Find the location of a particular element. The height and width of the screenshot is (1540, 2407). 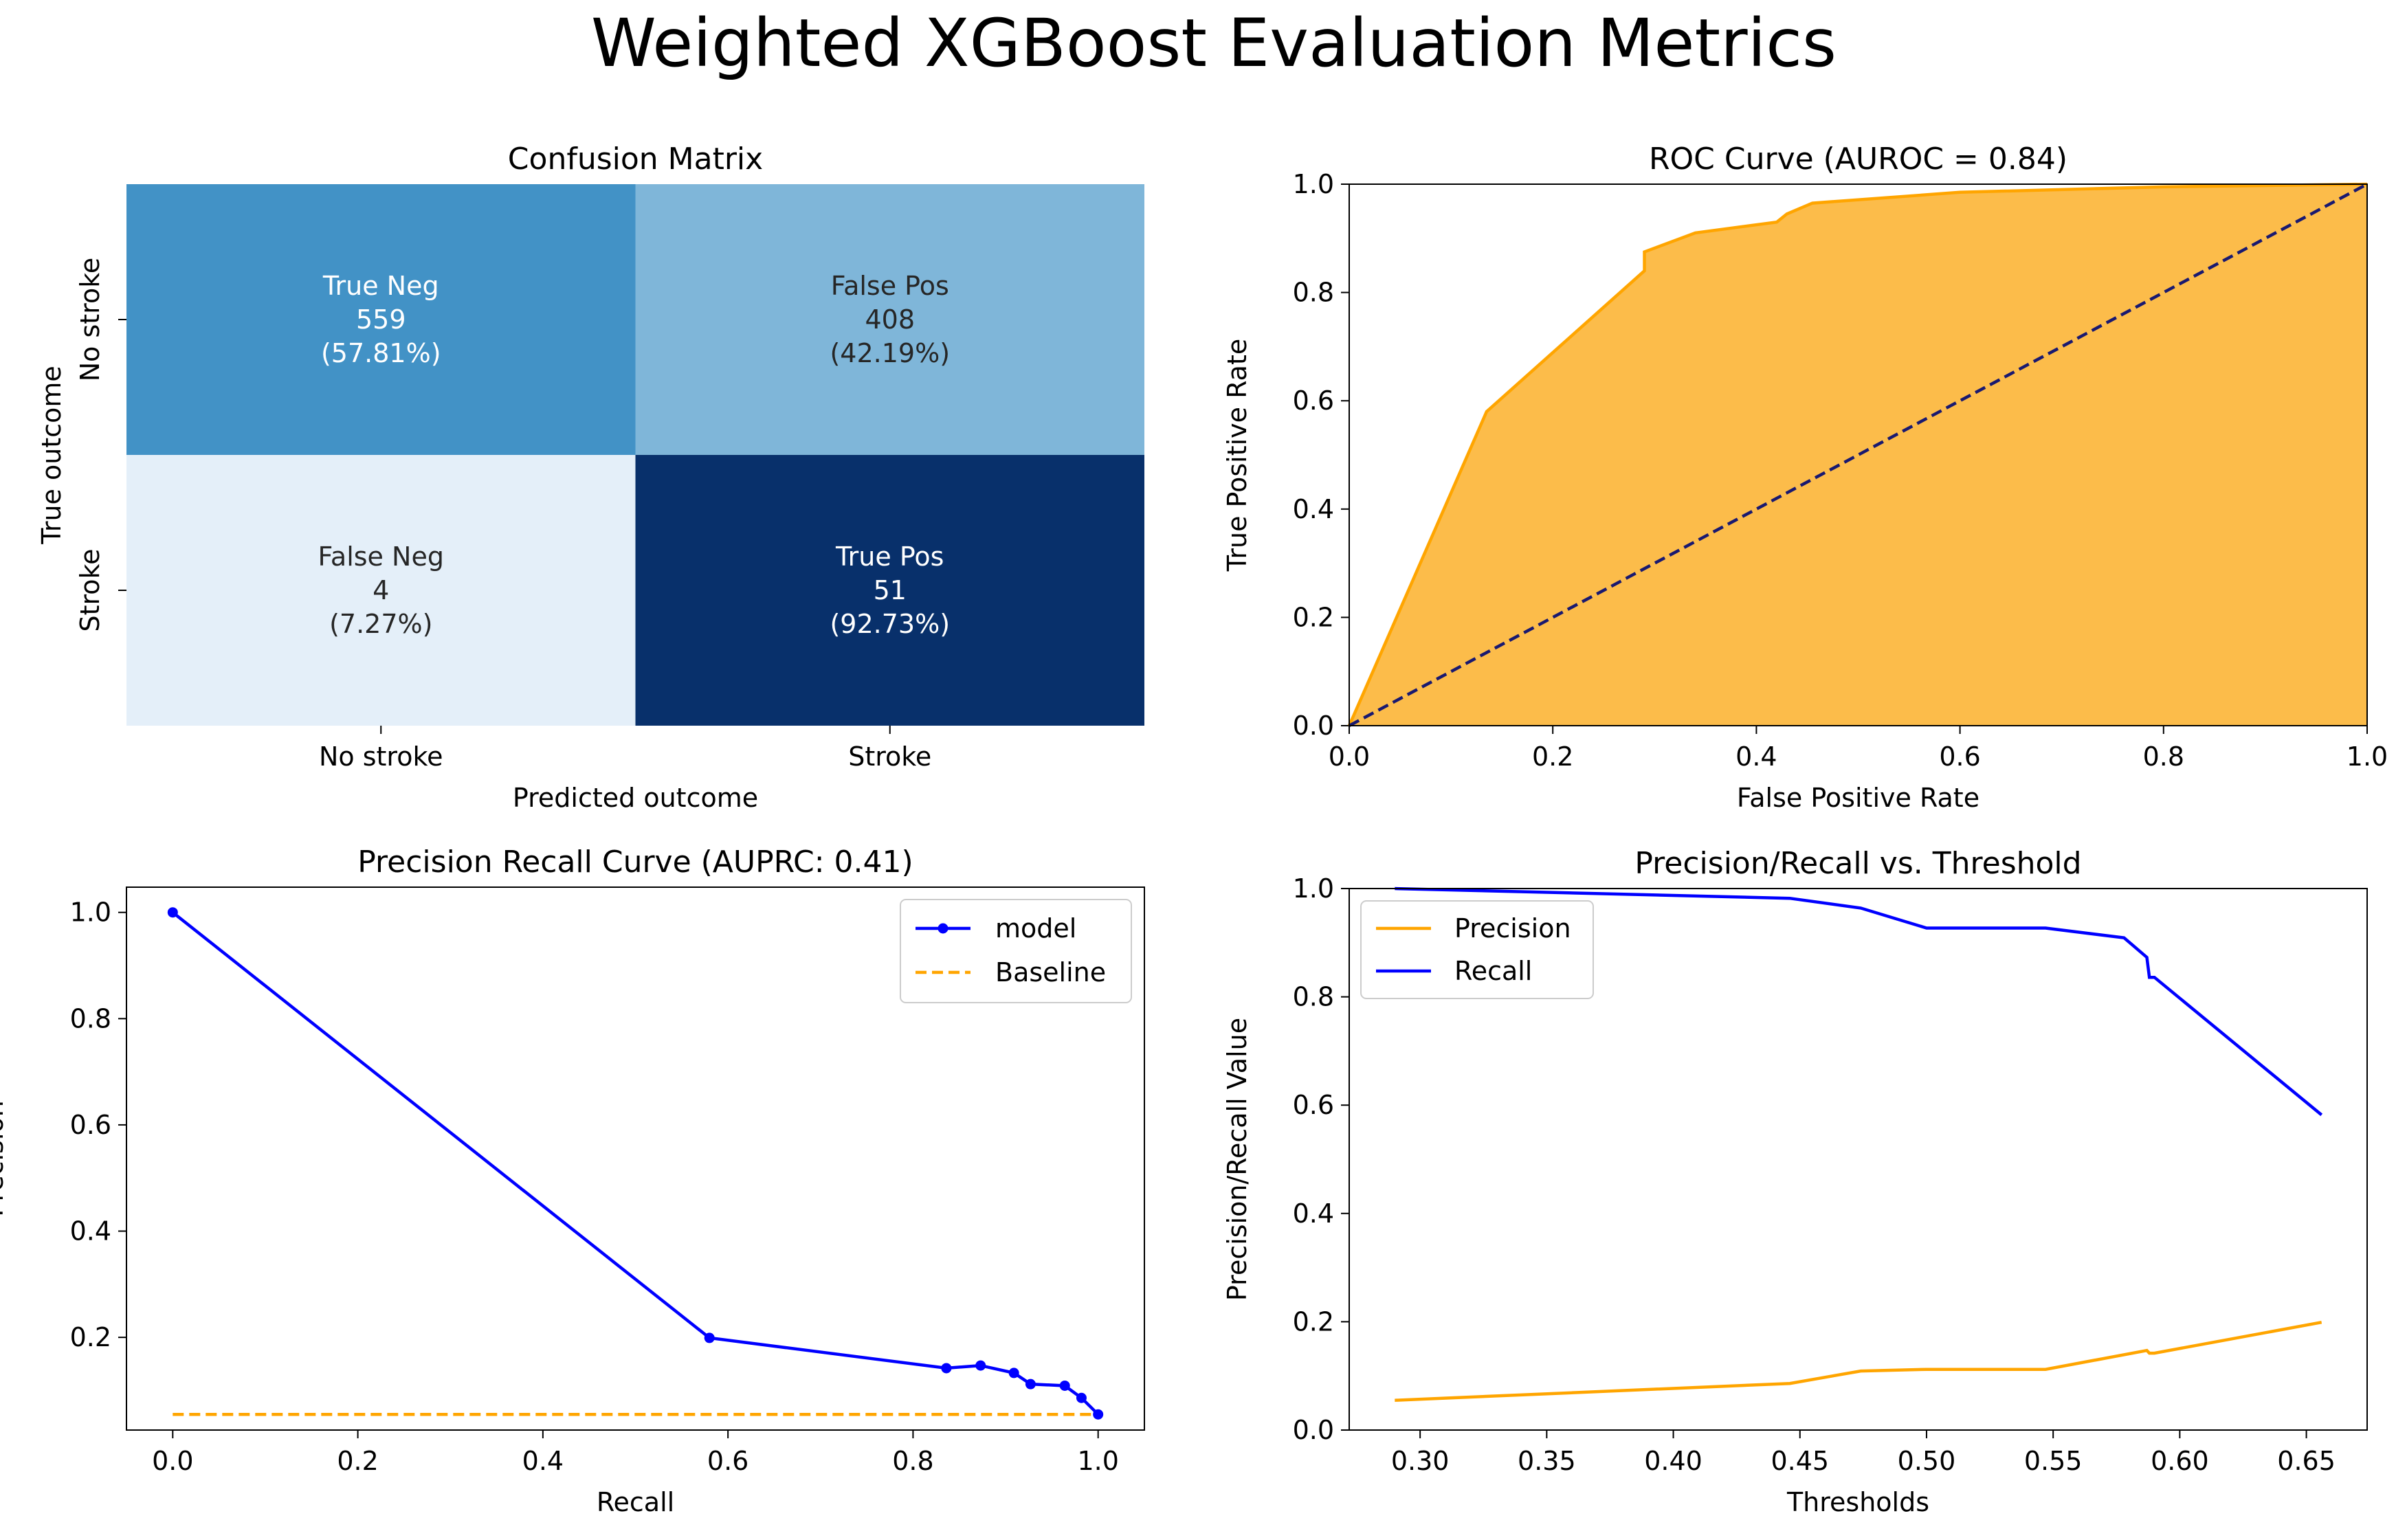

cell-count: 559 is located at coordinates (381, 319).